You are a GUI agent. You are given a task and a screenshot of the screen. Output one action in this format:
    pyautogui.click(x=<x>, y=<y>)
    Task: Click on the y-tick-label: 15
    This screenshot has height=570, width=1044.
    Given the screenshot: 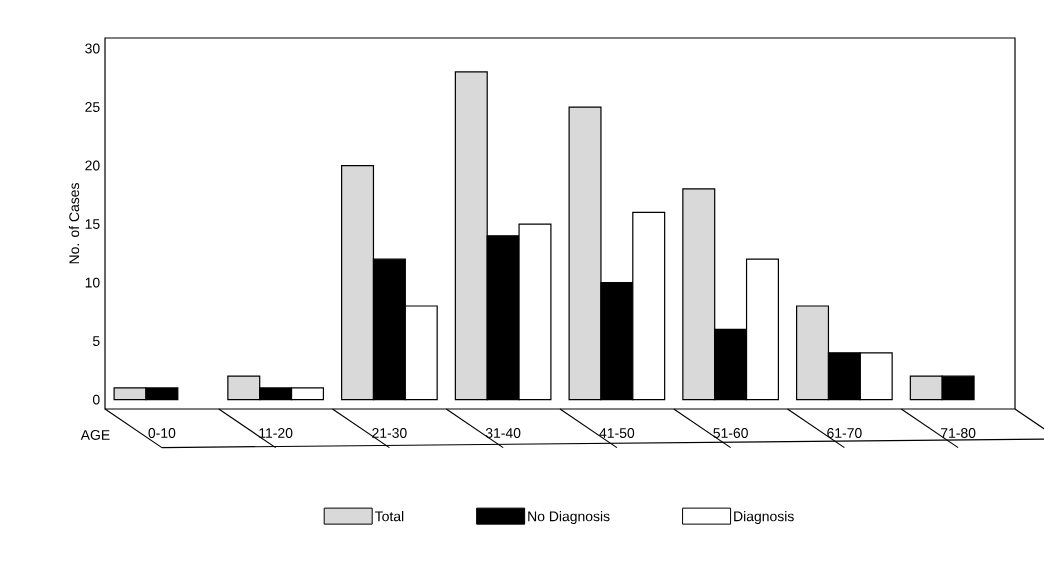 What is the action you would take?
    pyautogui.click(x=92, y=224)
    